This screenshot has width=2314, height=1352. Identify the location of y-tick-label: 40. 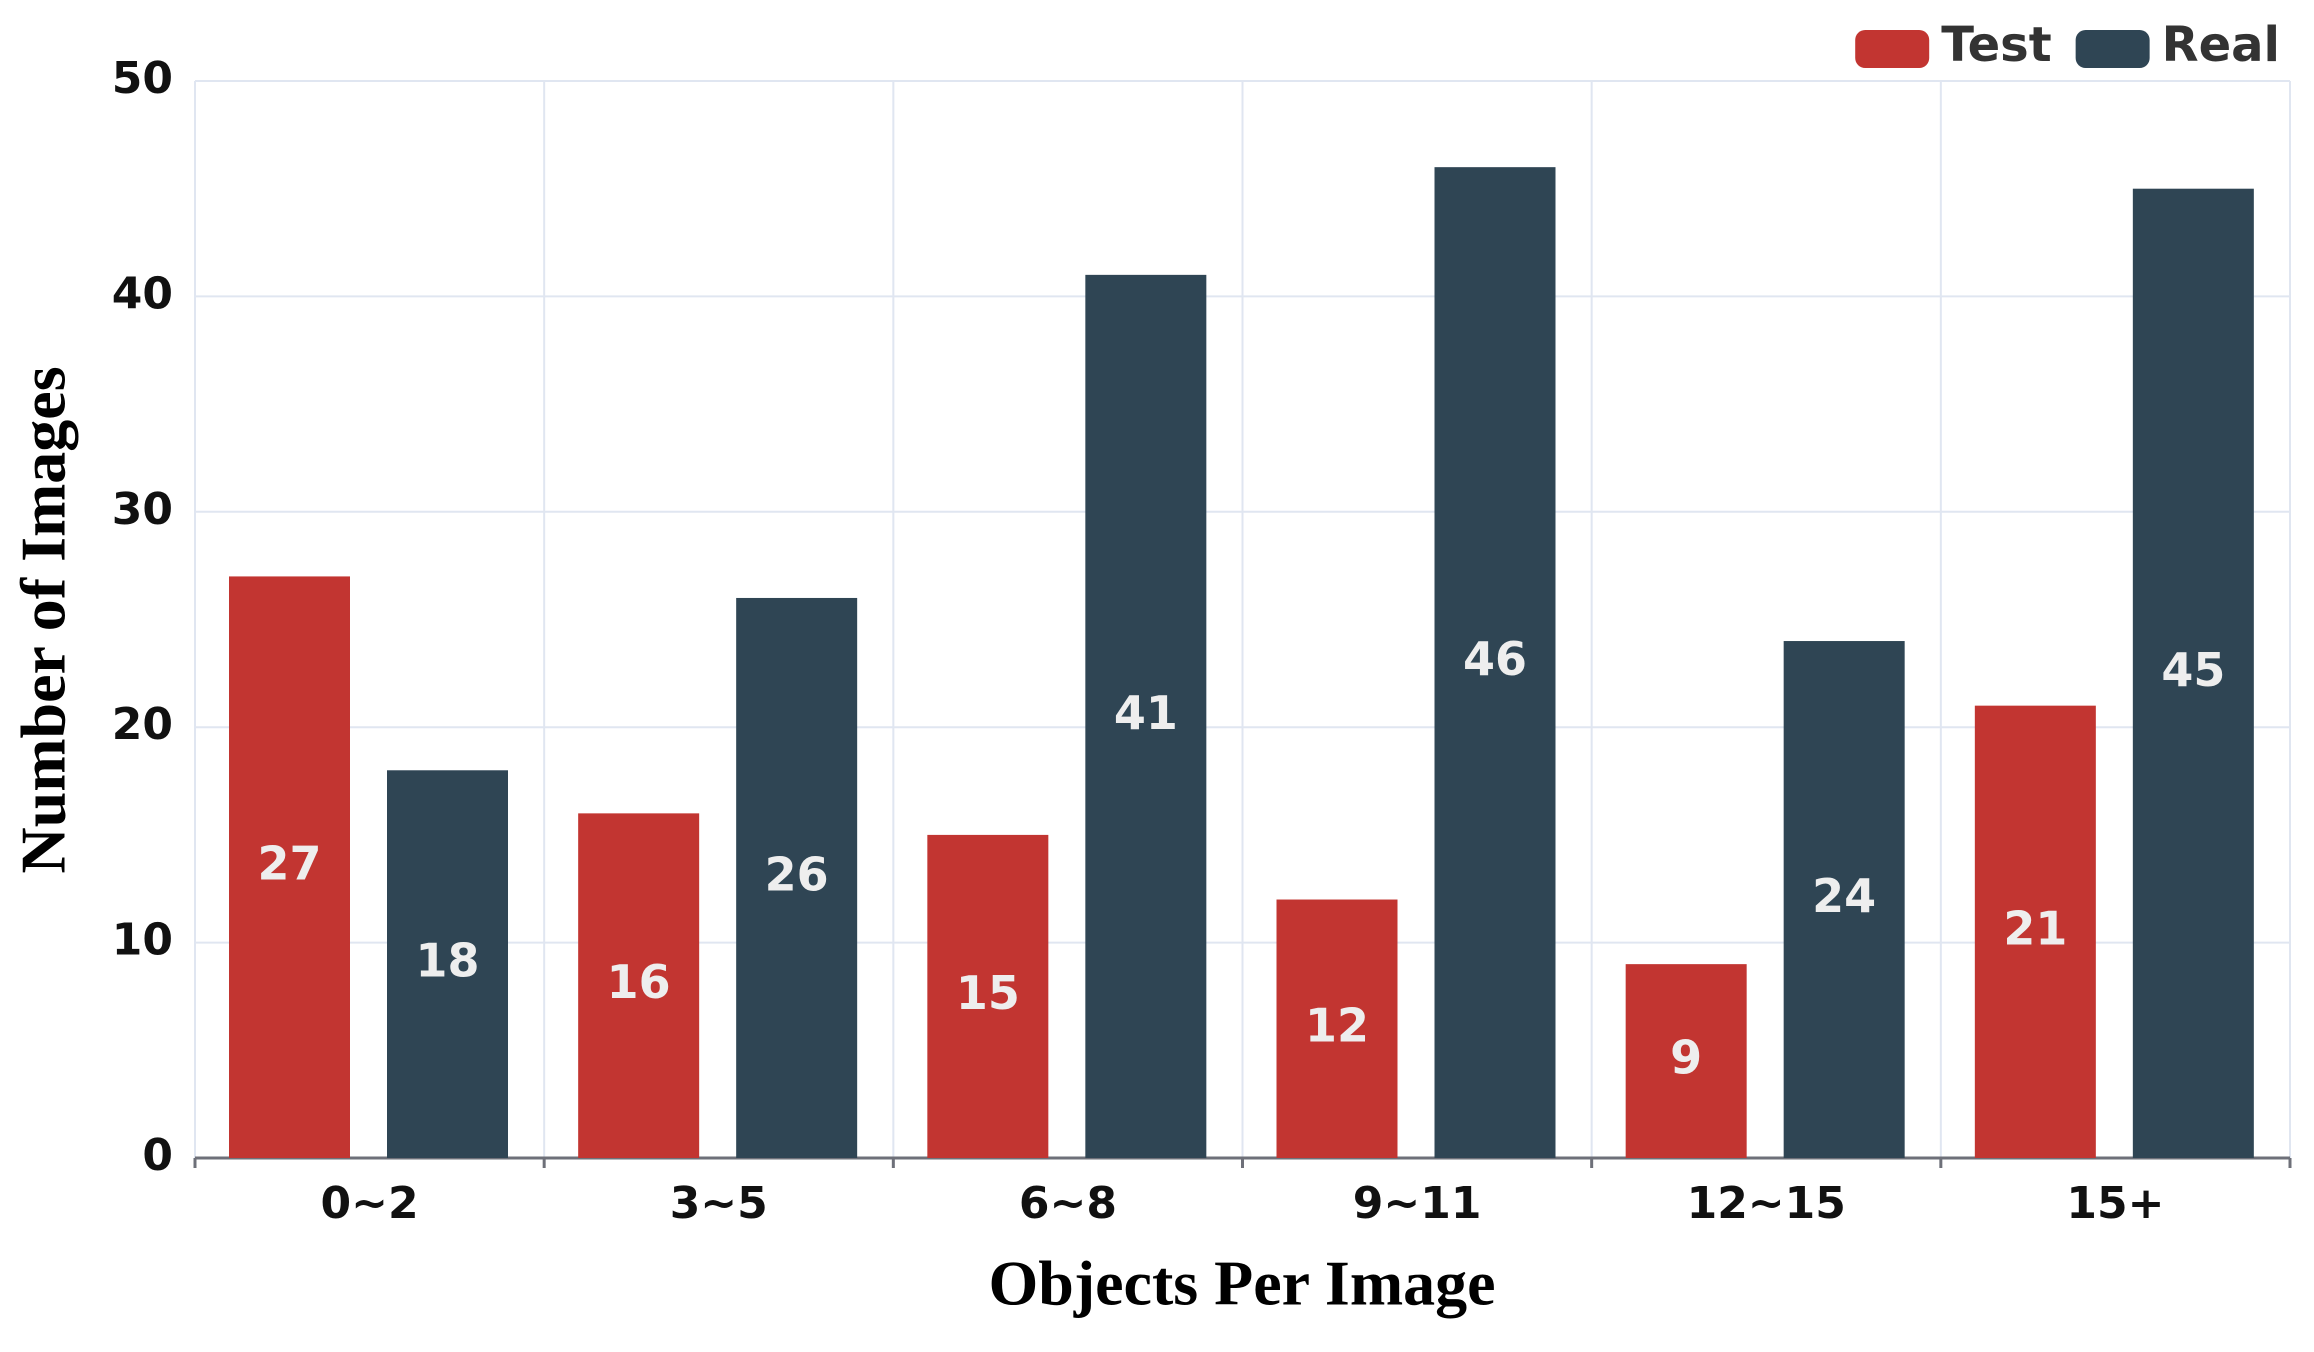
(142, 293).